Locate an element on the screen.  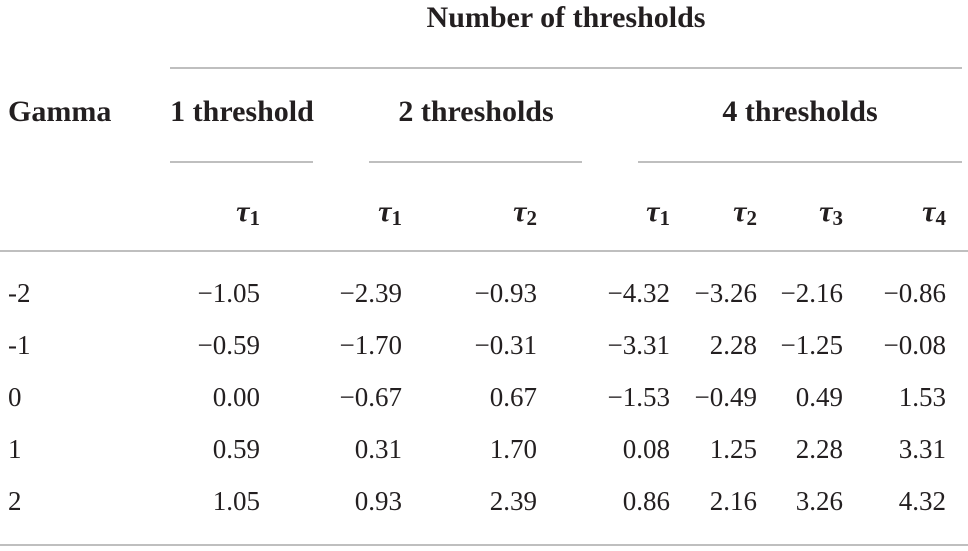
cell: 0.31 is located at coordinates (378, 449).